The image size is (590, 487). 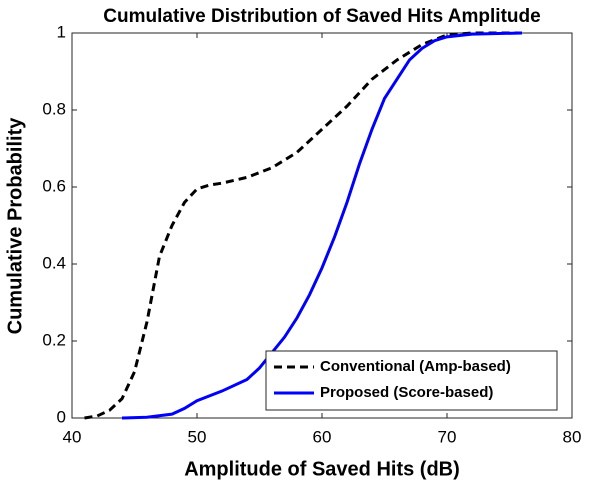 What do you see at coordinates (54, 262) in the screenshot?
I see `y-tick-label: 0.4` at bounding box center [54, 262].